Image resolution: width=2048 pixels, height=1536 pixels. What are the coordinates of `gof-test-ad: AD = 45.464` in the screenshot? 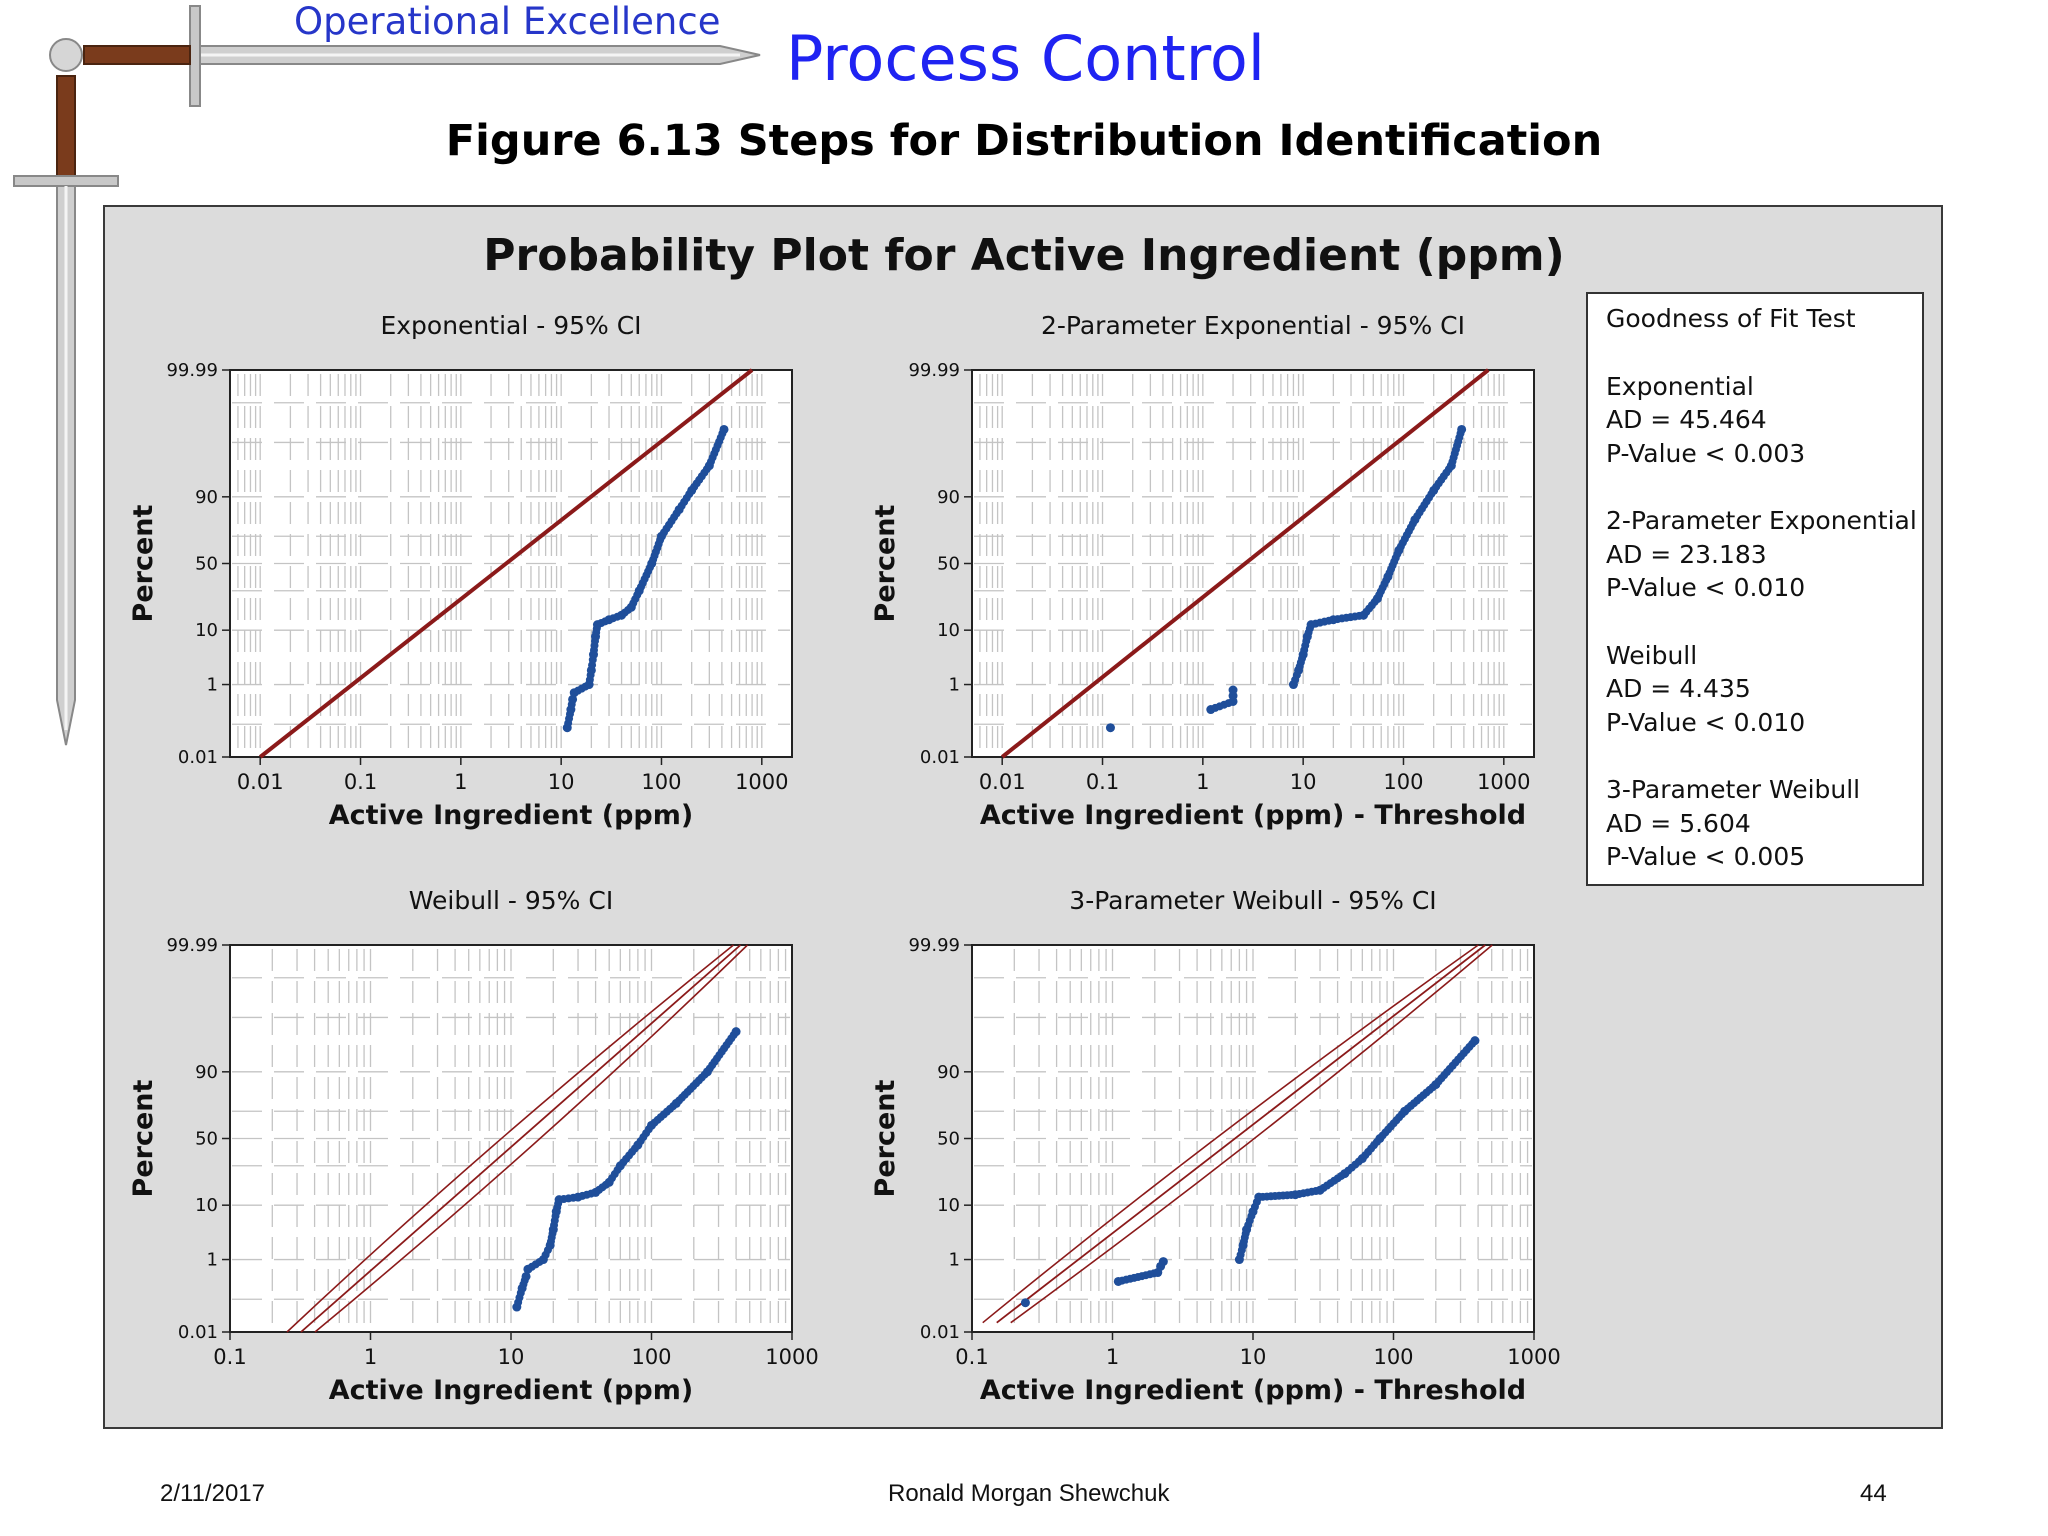 It's located at (1686, 419).